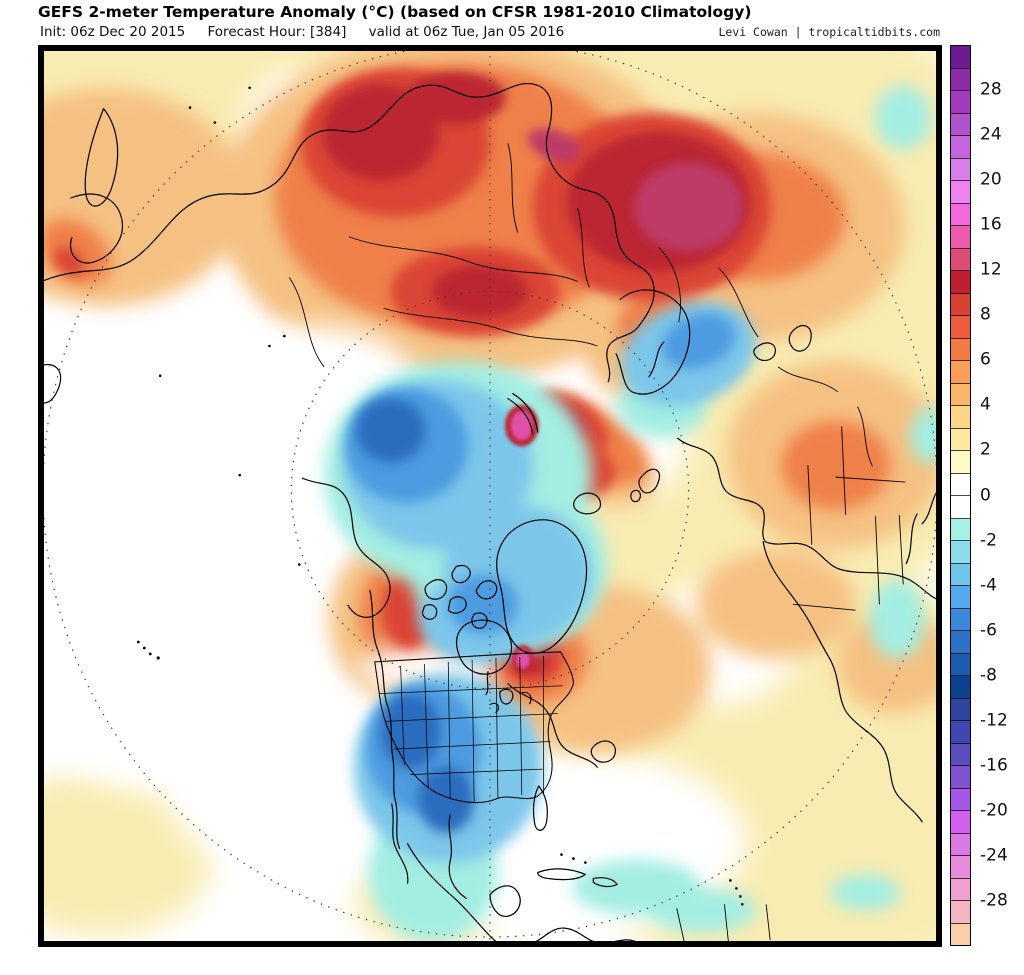 The width and height of the screenshot is (1024, 975). What do you see at coordinates (994, 810) in the screenshot?
I see `colorbar-tick-label: -20` at bounding box center [994, 810].